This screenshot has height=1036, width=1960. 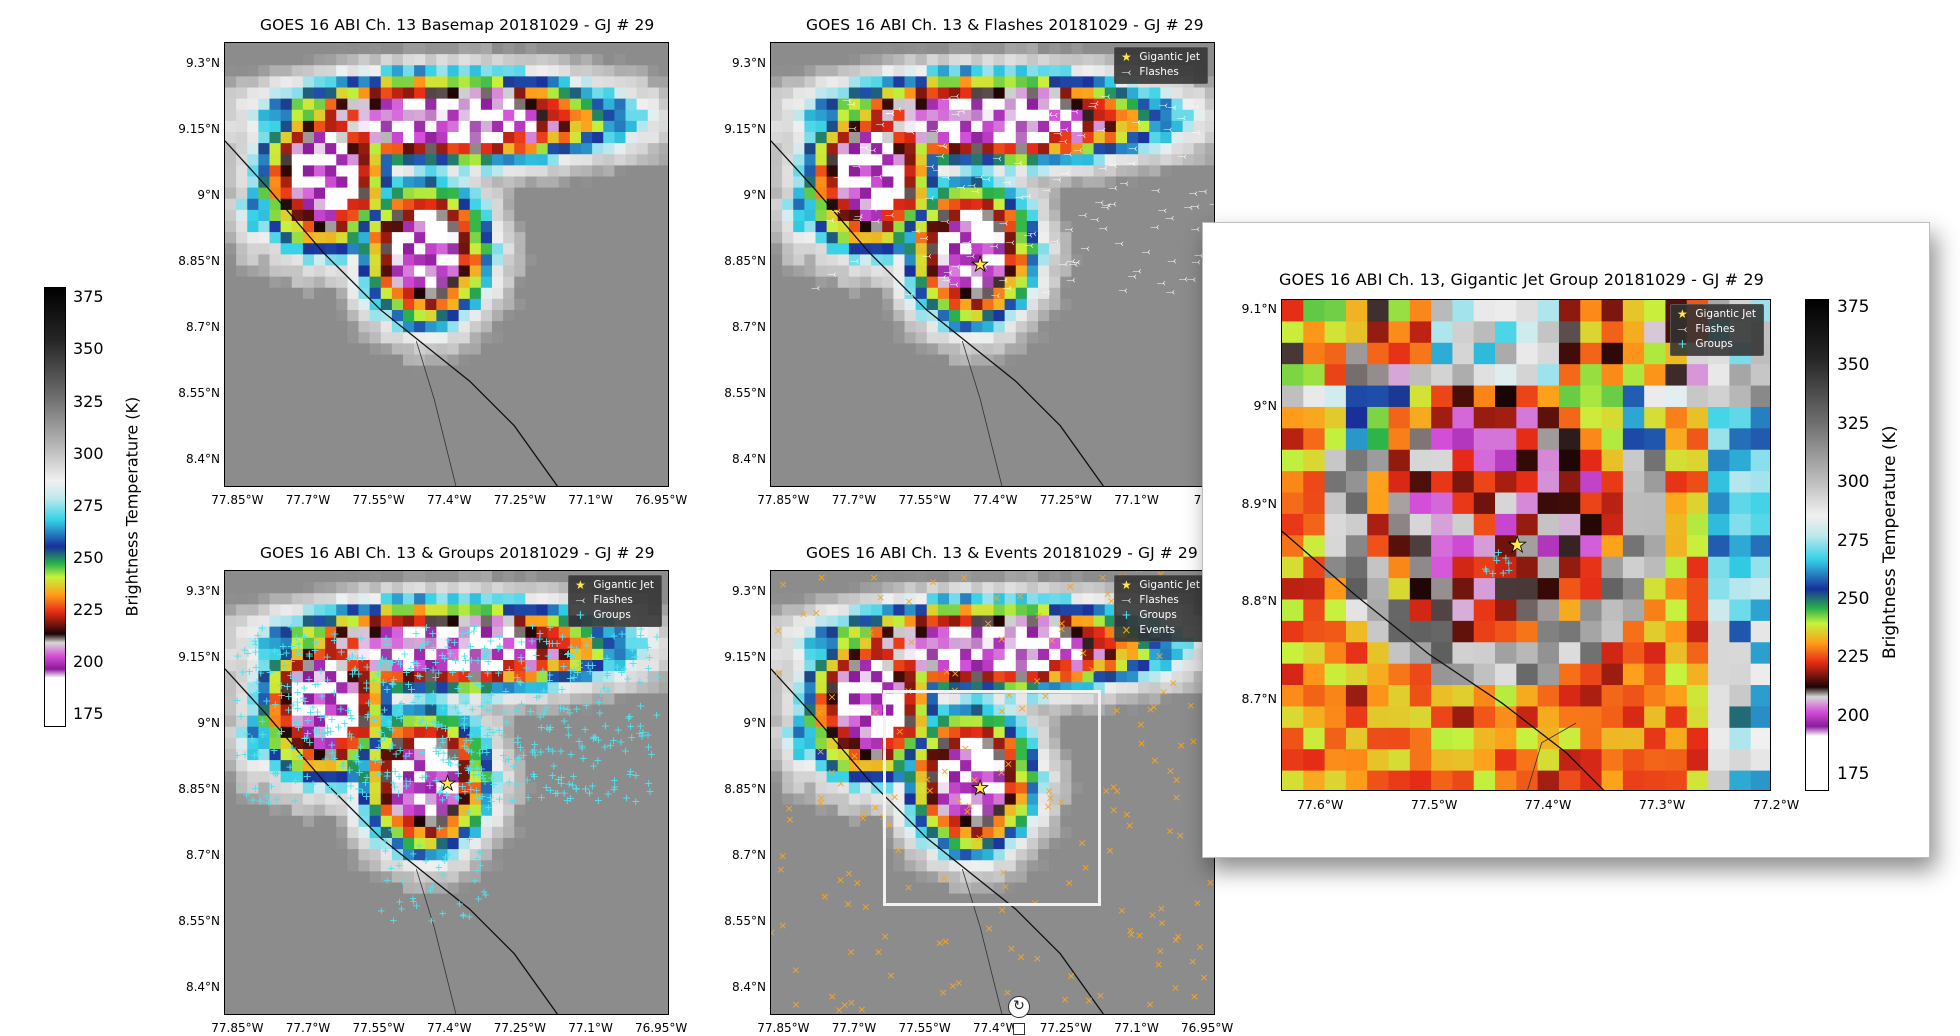 I want to click on gigantic-jet-star-icon: ★, so click(x=448, y=783).